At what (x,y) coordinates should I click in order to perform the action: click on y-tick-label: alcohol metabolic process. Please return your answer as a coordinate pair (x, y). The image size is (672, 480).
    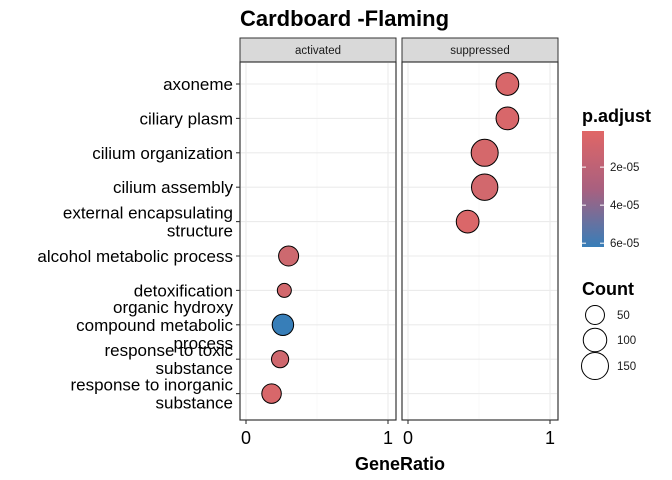
    Looking at the image, I should click on (135, 256).